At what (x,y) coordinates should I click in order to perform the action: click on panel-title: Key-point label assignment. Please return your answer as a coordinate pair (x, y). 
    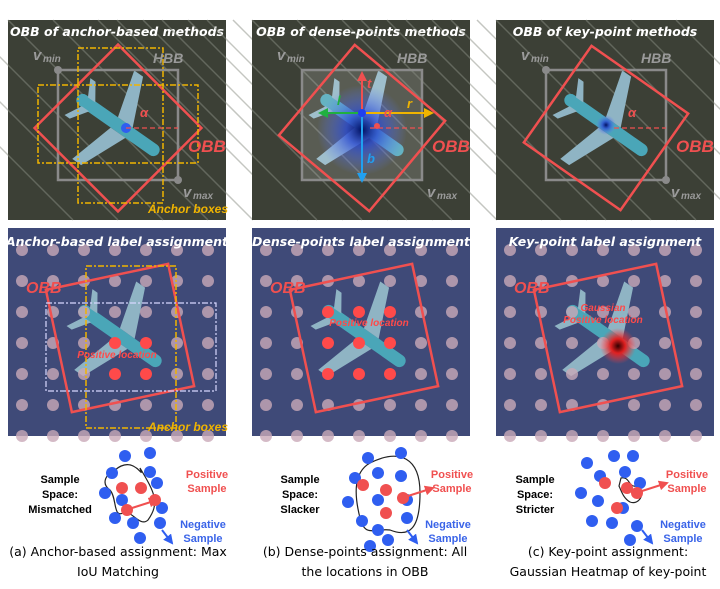
    Looking at the image, I should click on (605, 241).